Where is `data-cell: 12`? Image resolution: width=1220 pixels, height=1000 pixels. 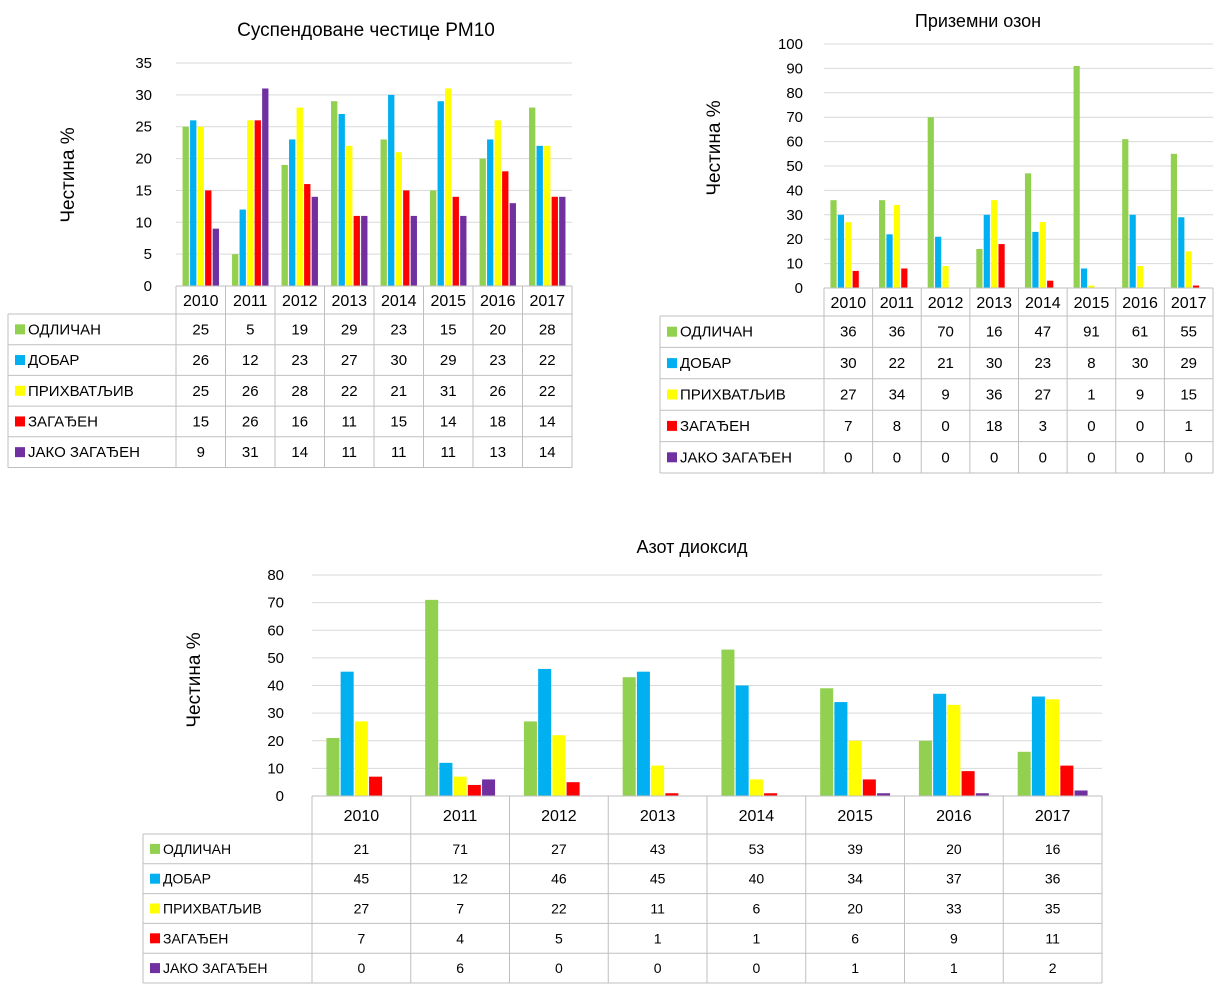 data-cell: 12 is located at coordinates (250, 360).